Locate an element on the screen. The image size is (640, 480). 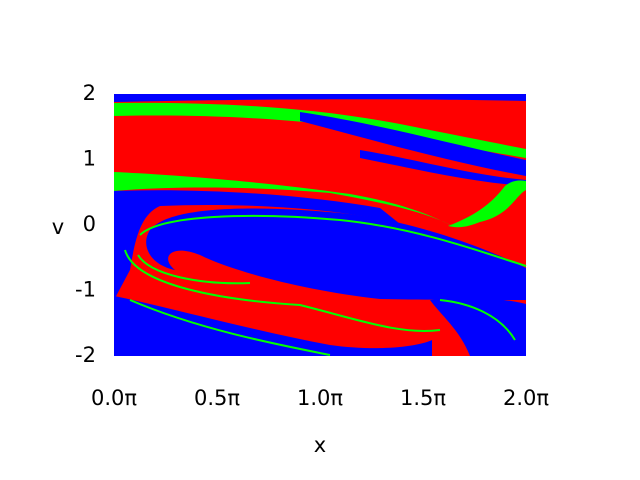
x-tick-label: 0.5π is located at coordinates (217, 398).